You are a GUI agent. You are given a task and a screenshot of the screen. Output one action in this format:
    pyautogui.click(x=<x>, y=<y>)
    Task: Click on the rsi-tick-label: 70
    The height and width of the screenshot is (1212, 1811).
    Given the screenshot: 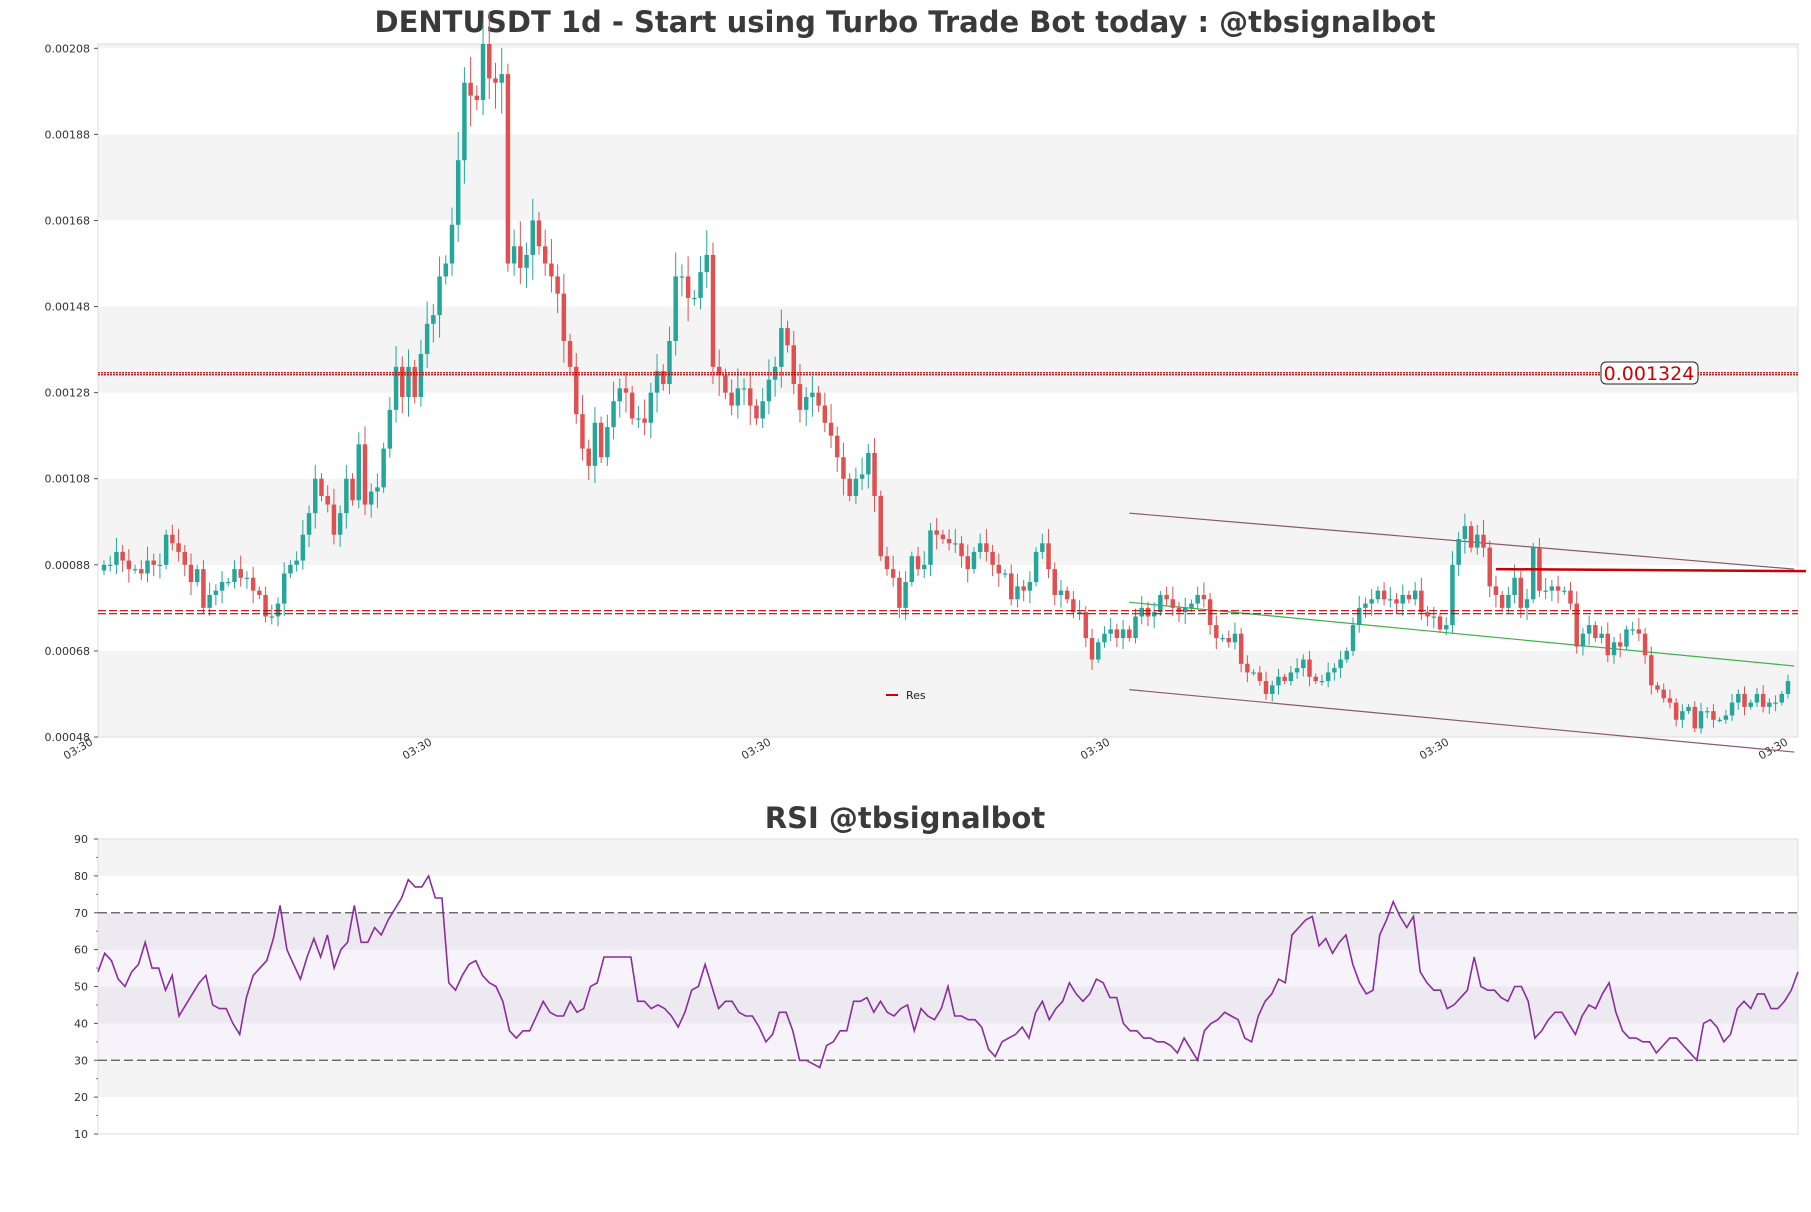 What is the action you would take?
    pyautogui.click(x=81, y=913)
    